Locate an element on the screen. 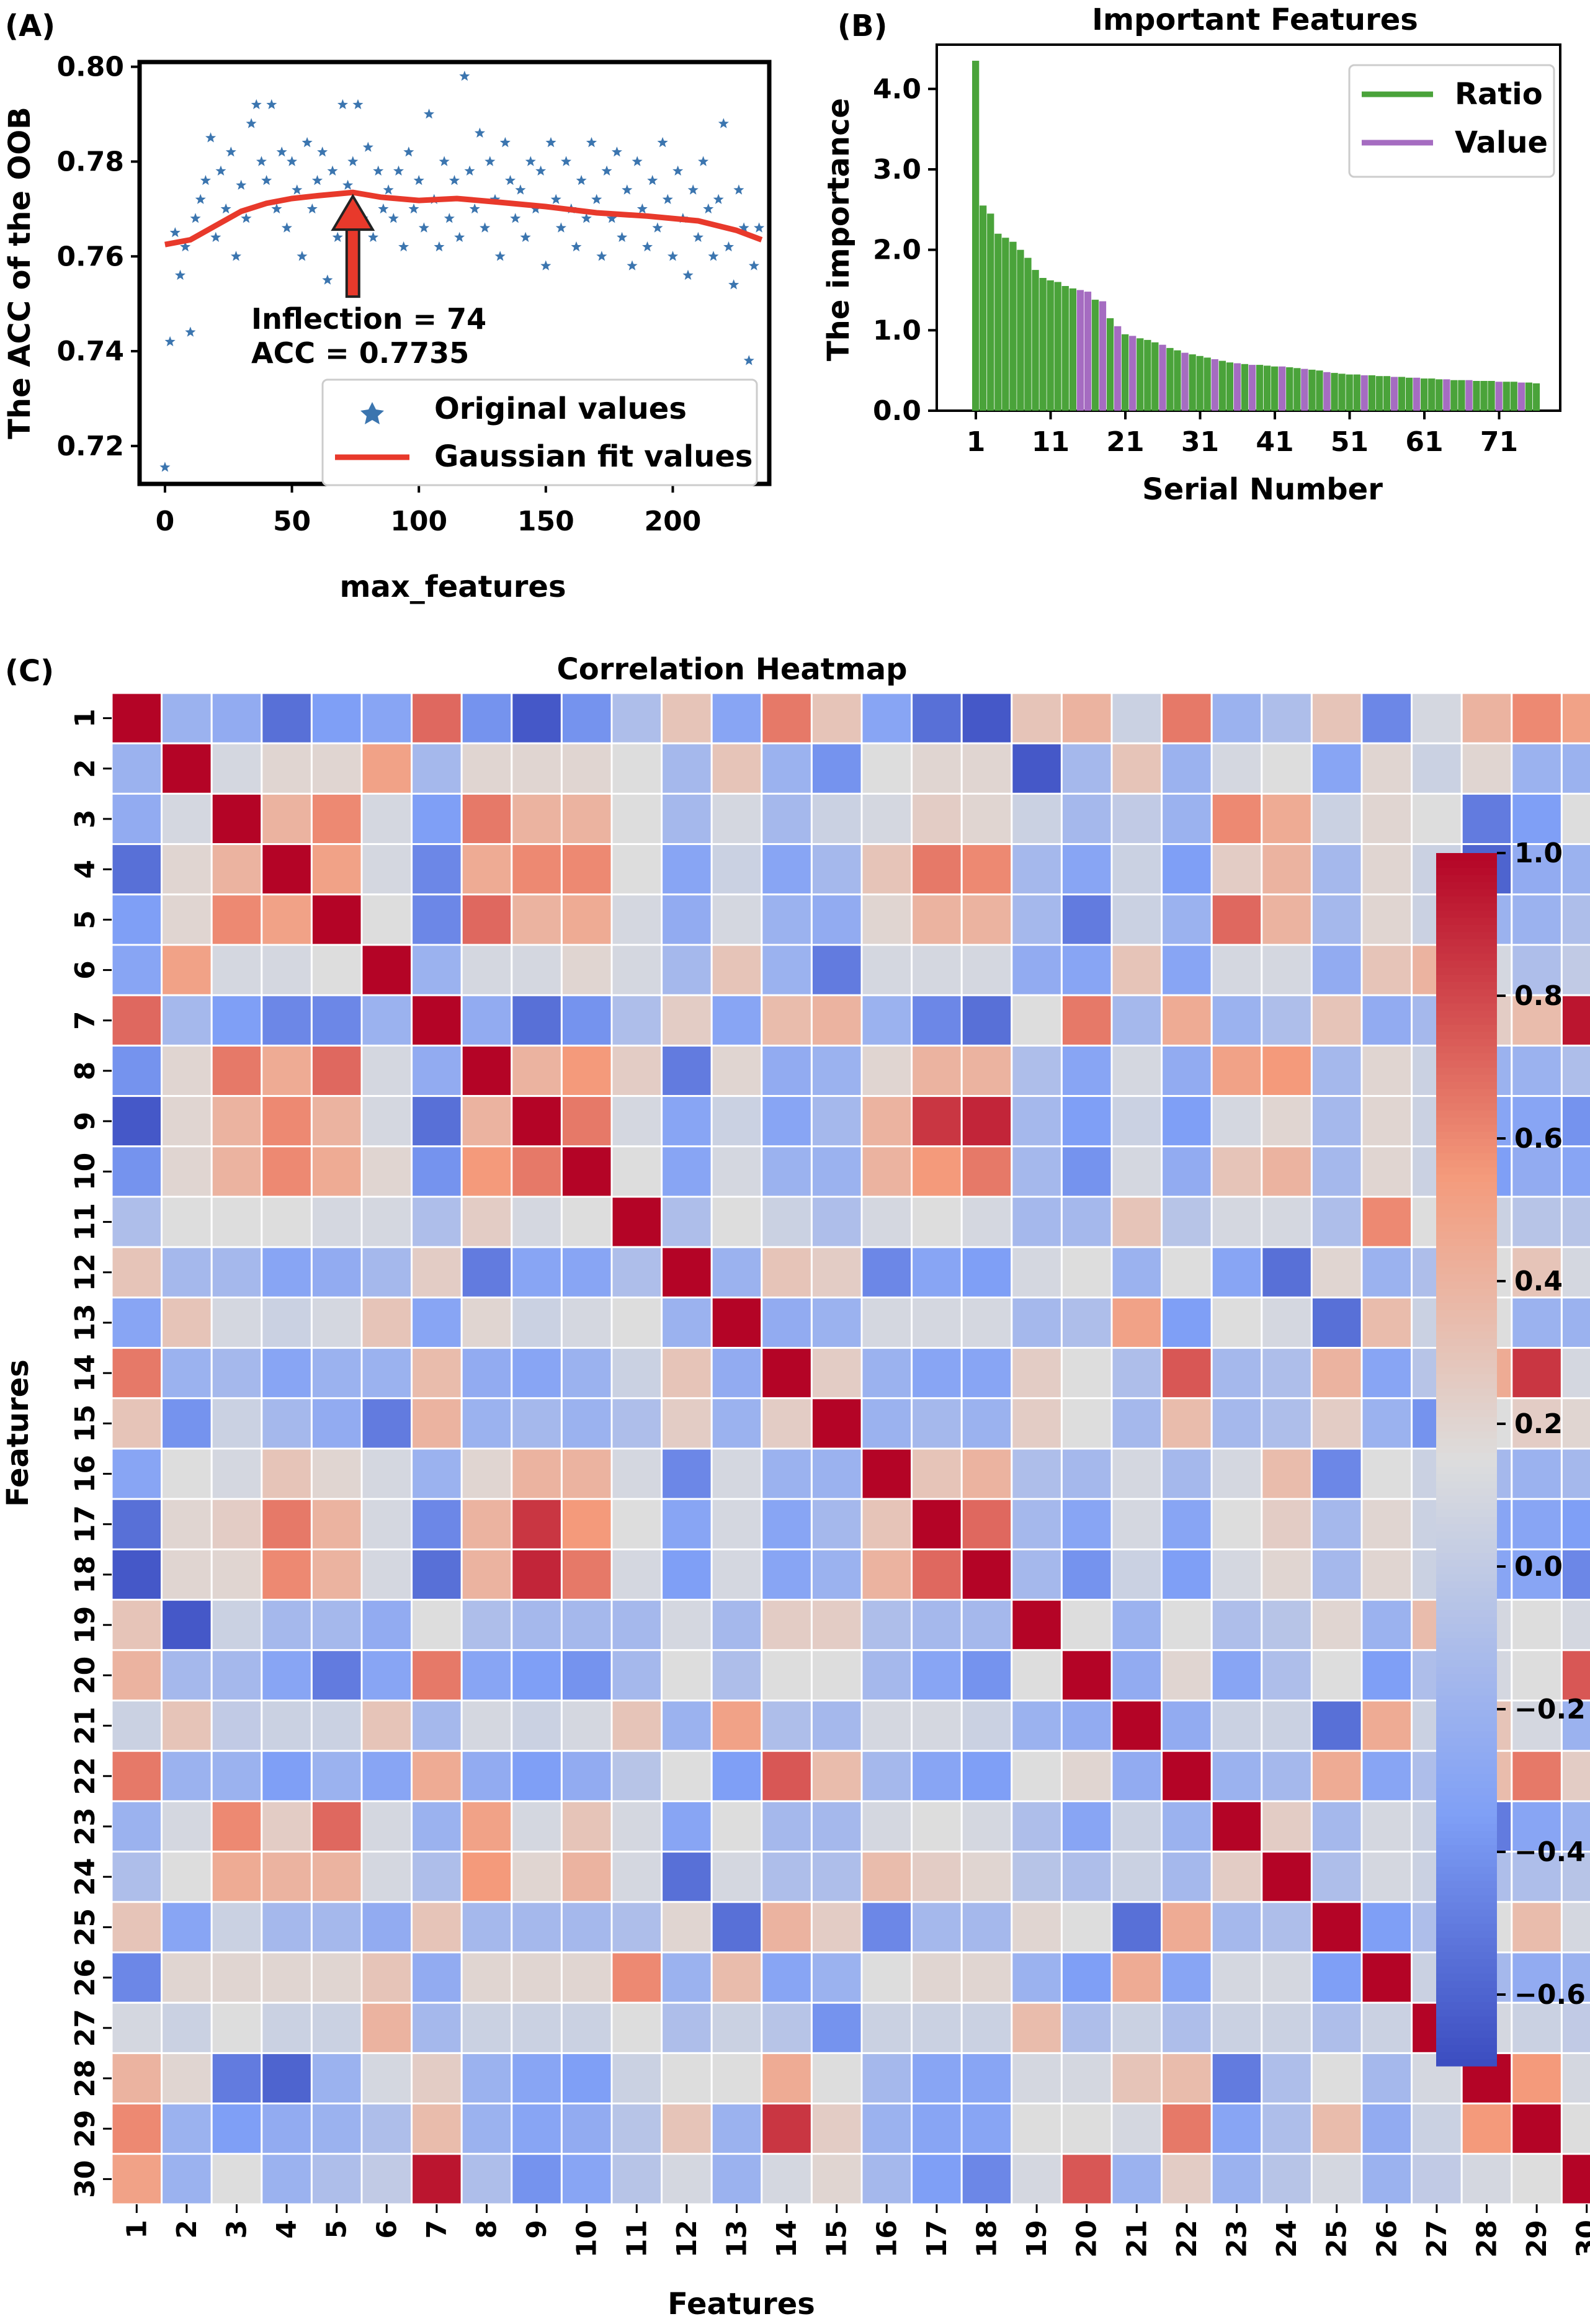  x-tick-label: 2 is located at coordinates (187, 2229).